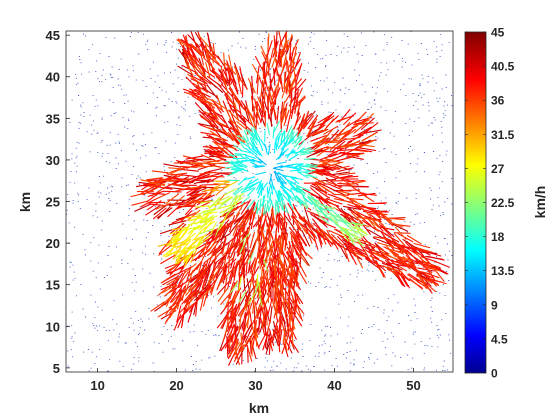  What do you see at coordinates (53, 243) in the screenshot?
I see `y-tick-label: 20` at bounding box center [53, 243].